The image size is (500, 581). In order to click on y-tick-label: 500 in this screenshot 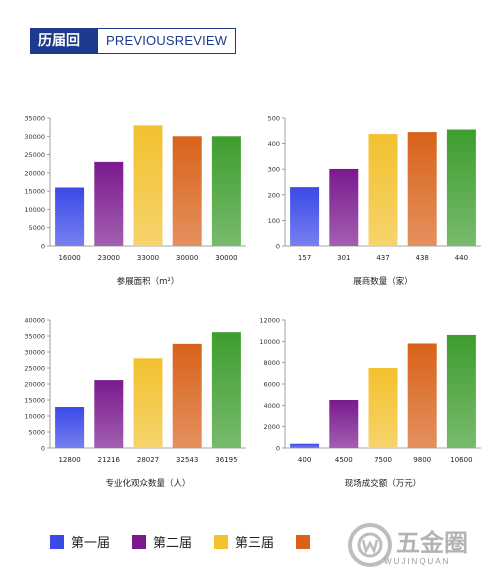, I will do `click(274, 119)`.